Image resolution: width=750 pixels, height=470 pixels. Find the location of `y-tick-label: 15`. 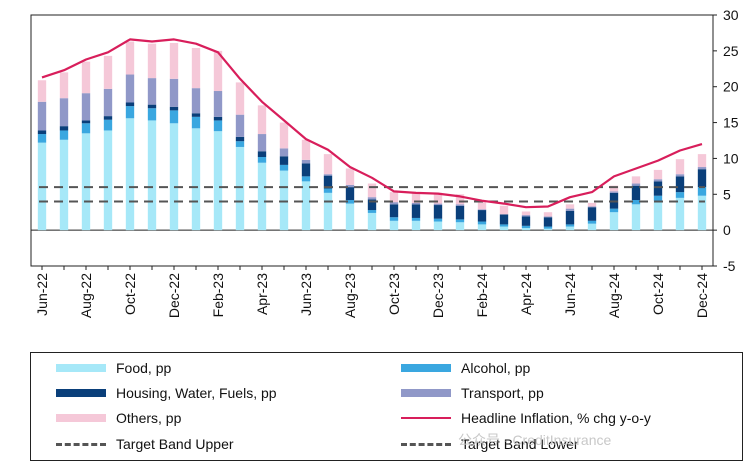

y-tick-label: 15 is located at coordinates (731, 123).